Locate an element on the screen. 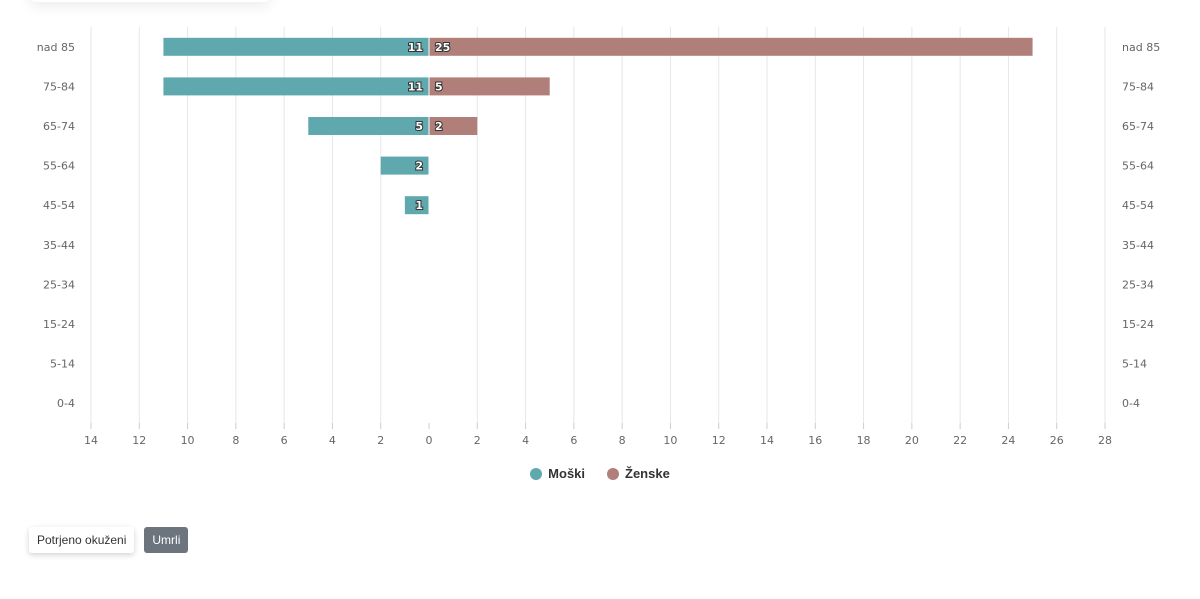  y-tick-label-left: 65-74 is located at coordinates (59, 126).